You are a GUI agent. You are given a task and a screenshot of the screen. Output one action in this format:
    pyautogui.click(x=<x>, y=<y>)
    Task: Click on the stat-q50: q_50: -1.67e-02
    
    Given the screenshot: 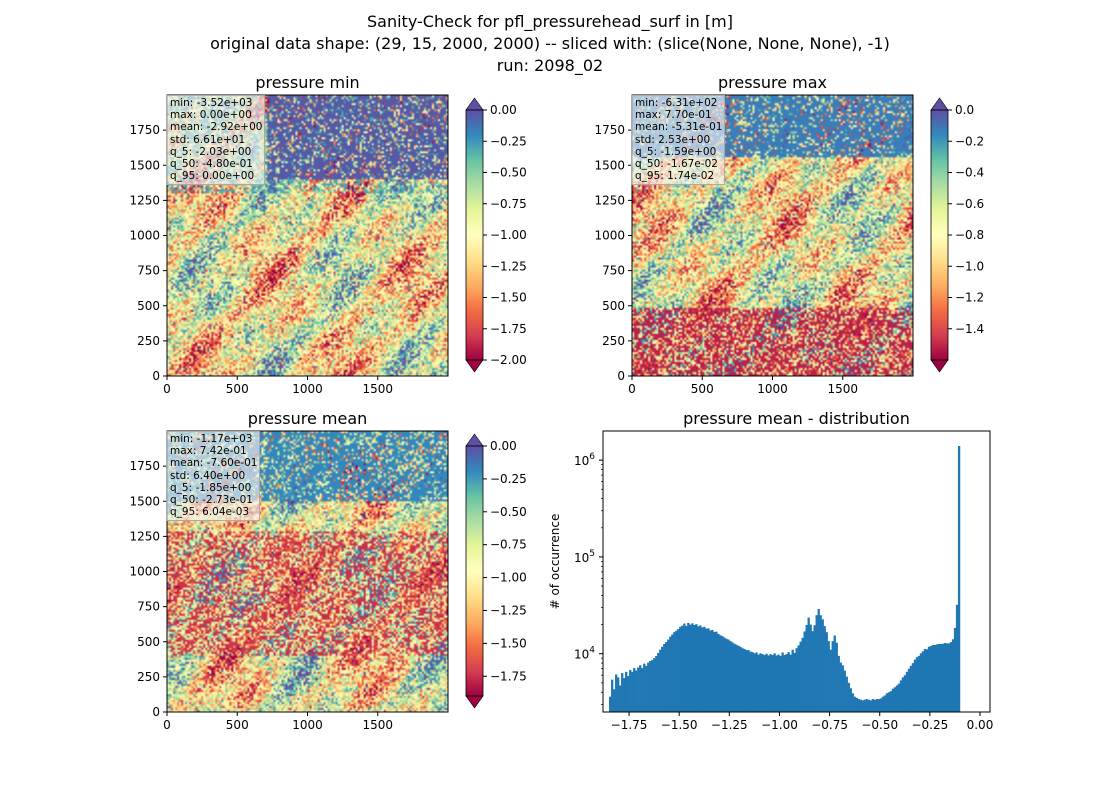 What is the action you would take?
    pyautogui.click(x=676, y=164)
    